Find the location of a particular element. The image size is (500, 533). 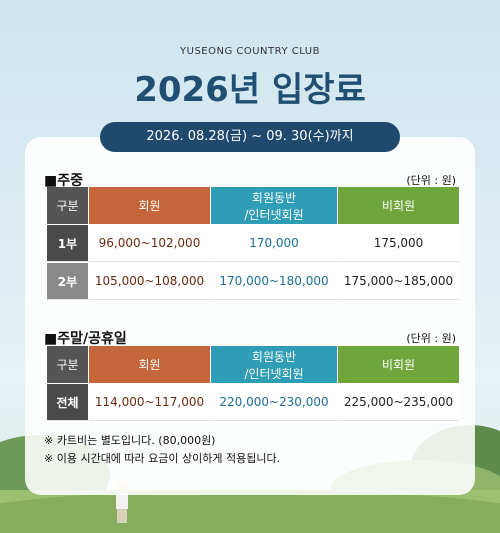

cell: 170,000 is located at coordinates (274, 243).